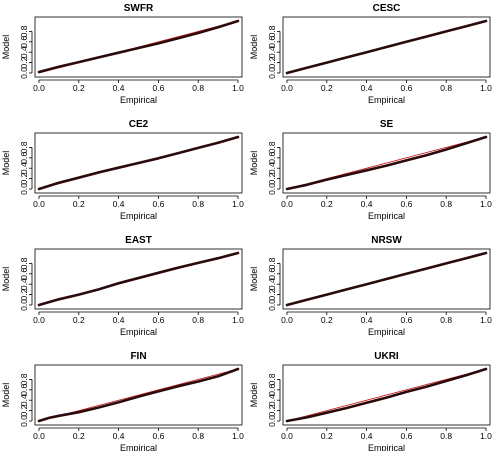 This screenshot has width=500, height=451. What do you see at coordinates (387, 124) in the screenshot?
I see `panel-title: SE` at bounding box center [387, 124].